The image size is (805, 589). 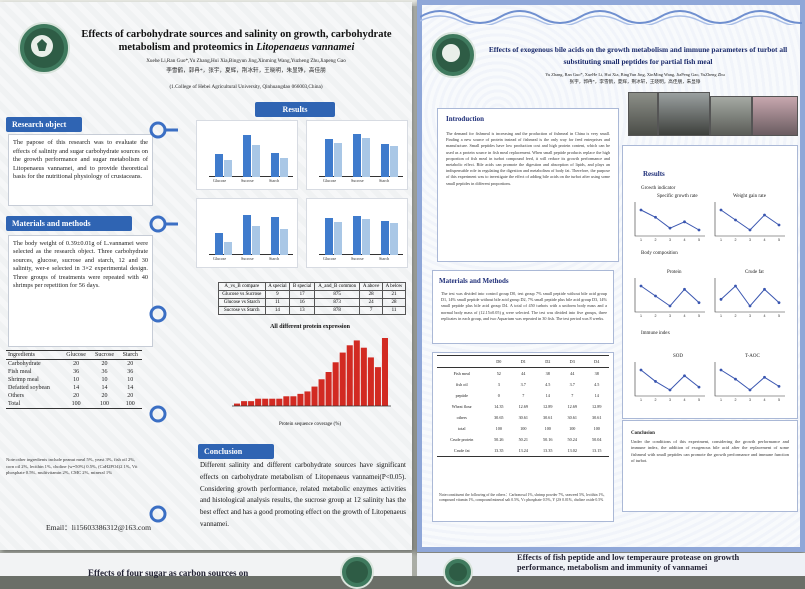 What do you see at coordinates (251, 254) in the screenshot?
I see `mini-axis` at bounding box center [251, 254].